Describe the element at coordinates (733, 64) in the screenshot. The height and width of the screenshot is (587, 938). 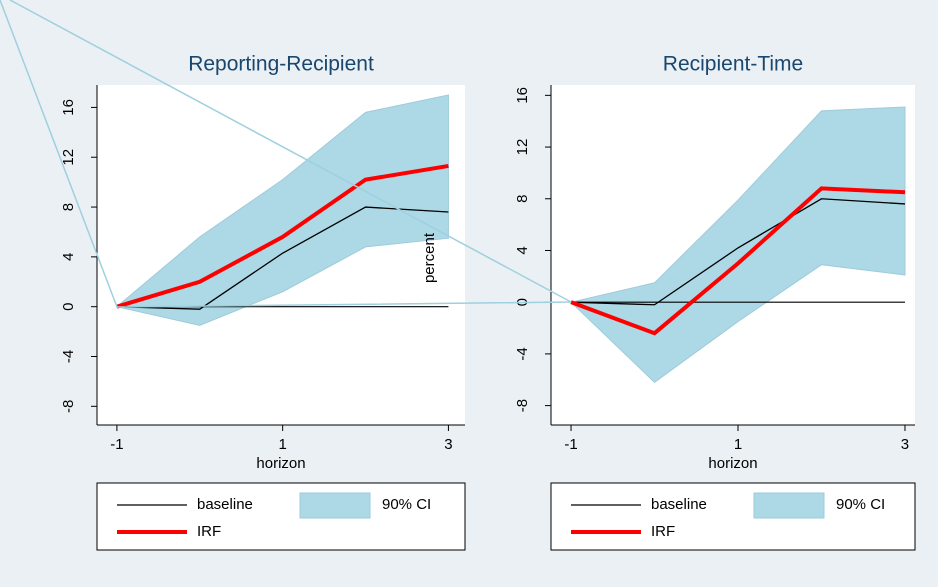
I see `chart-title: Recipient-Time` at that location.